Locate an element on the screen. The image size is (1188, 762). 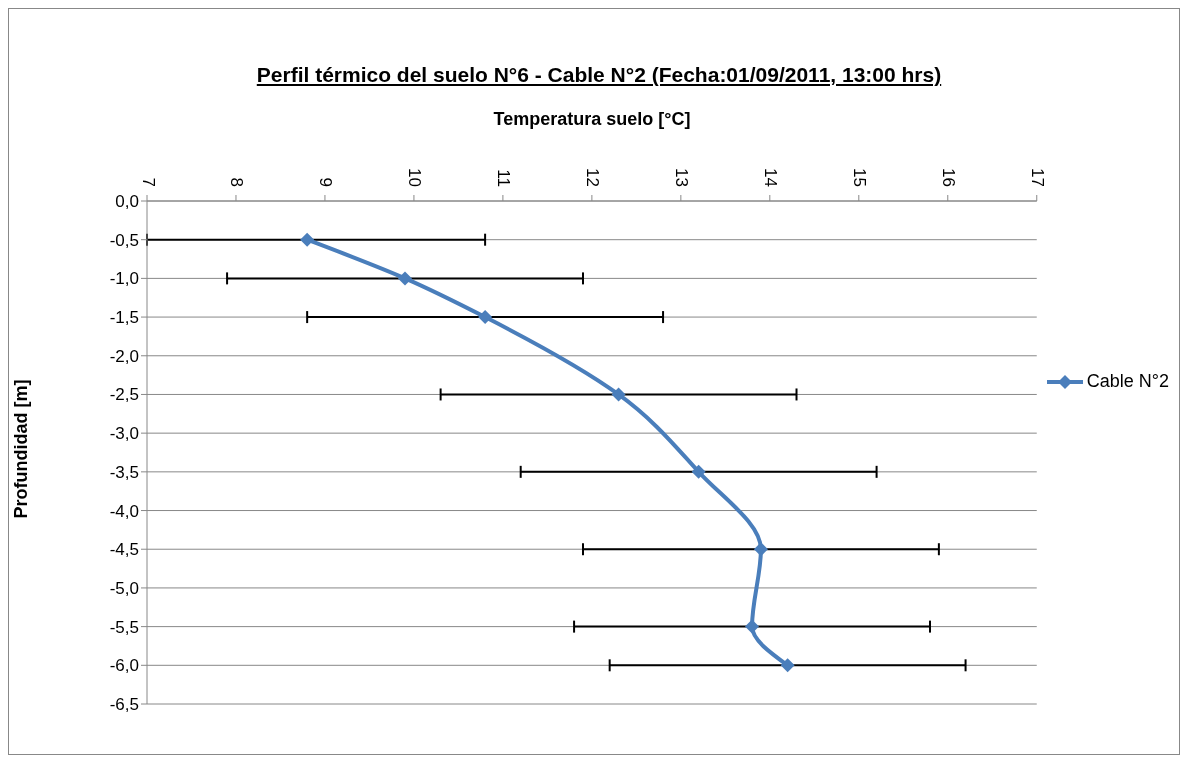
y-tick-label: -1,0 is located at coordinates (124, 279).